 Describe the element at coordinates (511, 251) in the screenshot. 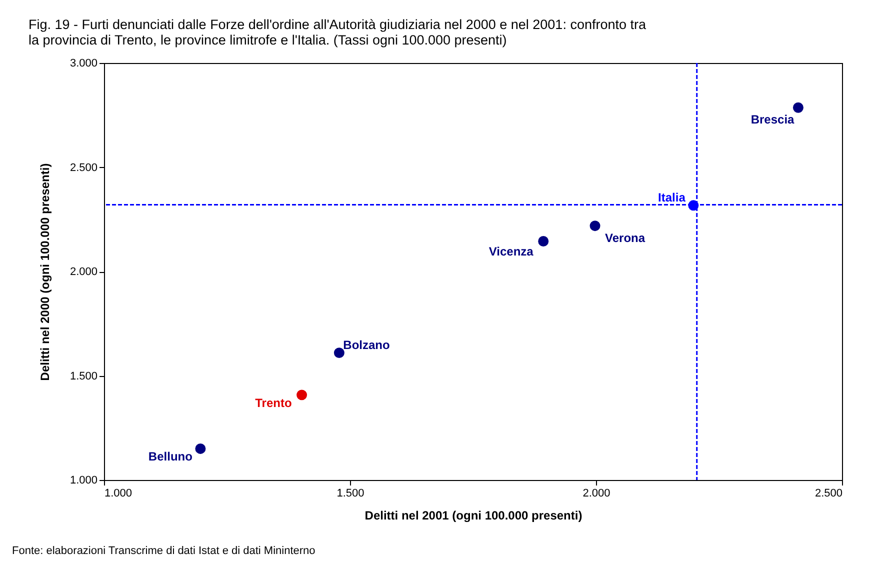

I see `annotation: Vicenza` at that location.